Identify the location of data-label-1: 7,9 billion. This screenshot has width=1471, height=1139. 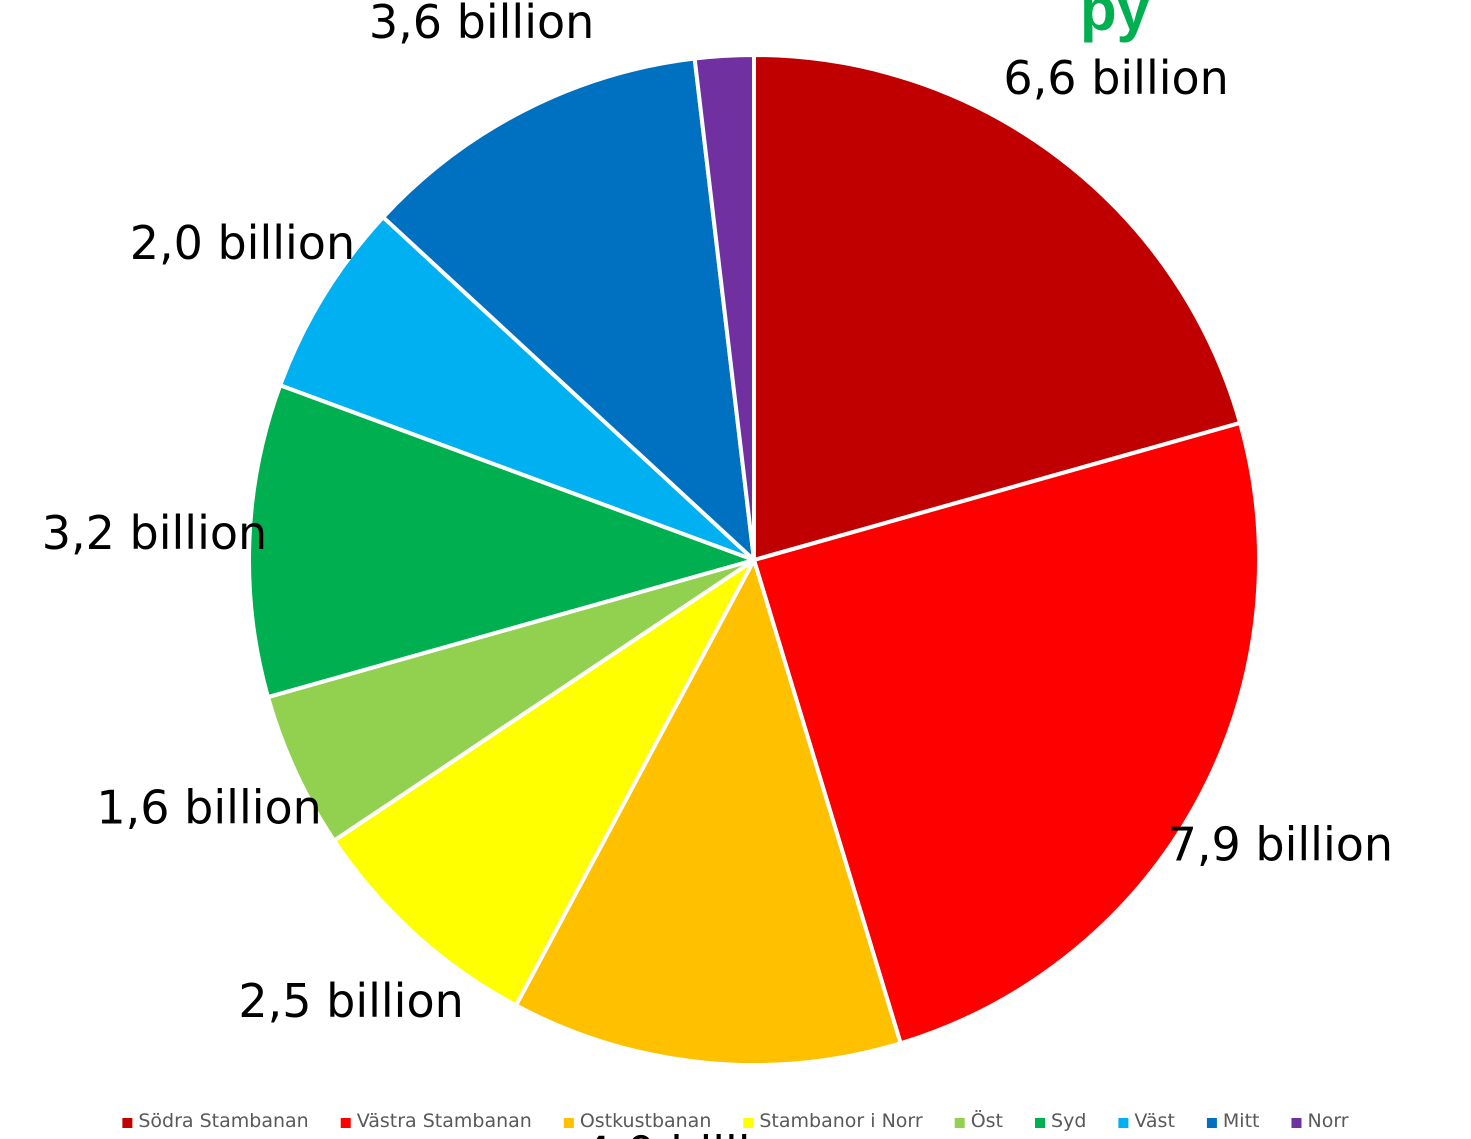
(1280, 845).